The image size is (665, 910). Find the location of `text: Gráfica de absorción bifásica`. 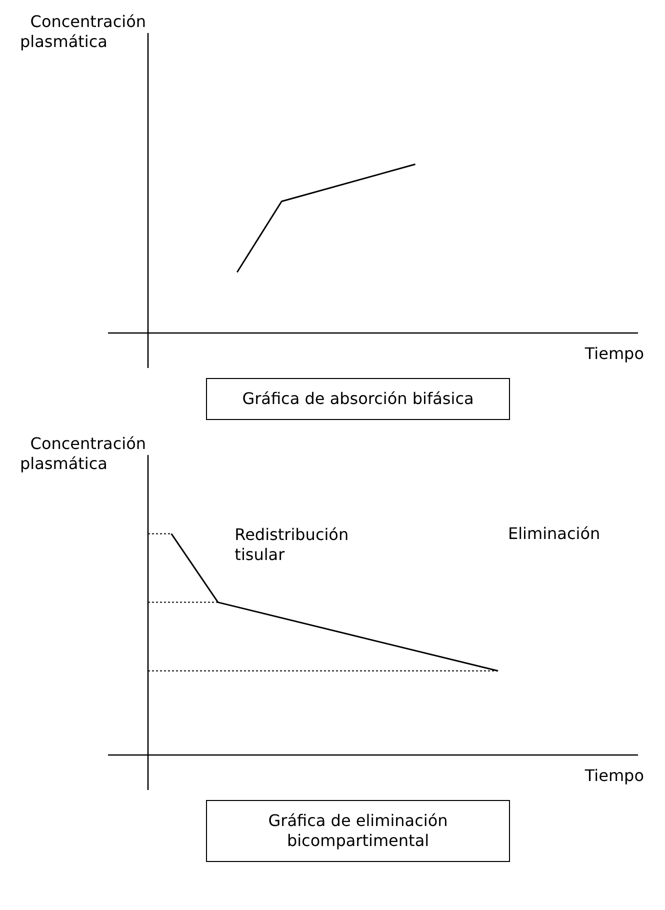

text: Gráfica de absorción bifásica is located at coordinates (358, 399).